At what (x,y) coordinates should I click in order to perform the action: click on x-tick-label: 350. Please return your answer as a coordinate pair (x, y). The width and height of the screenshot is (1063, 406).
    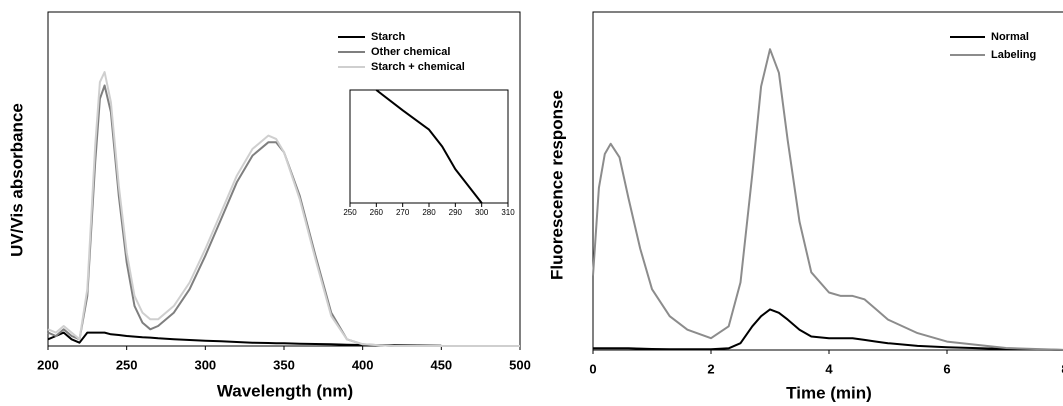
    Looking at the image, I should click on (284, 364).